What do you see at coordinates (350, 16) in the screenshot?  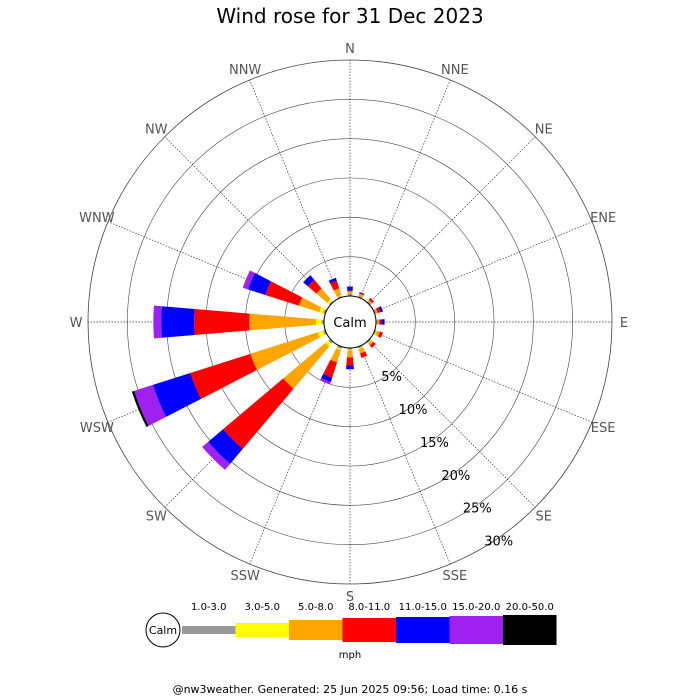 I see `chart-title: Wind rose for 31 Dec 2023` at bounding box center [350, 16].